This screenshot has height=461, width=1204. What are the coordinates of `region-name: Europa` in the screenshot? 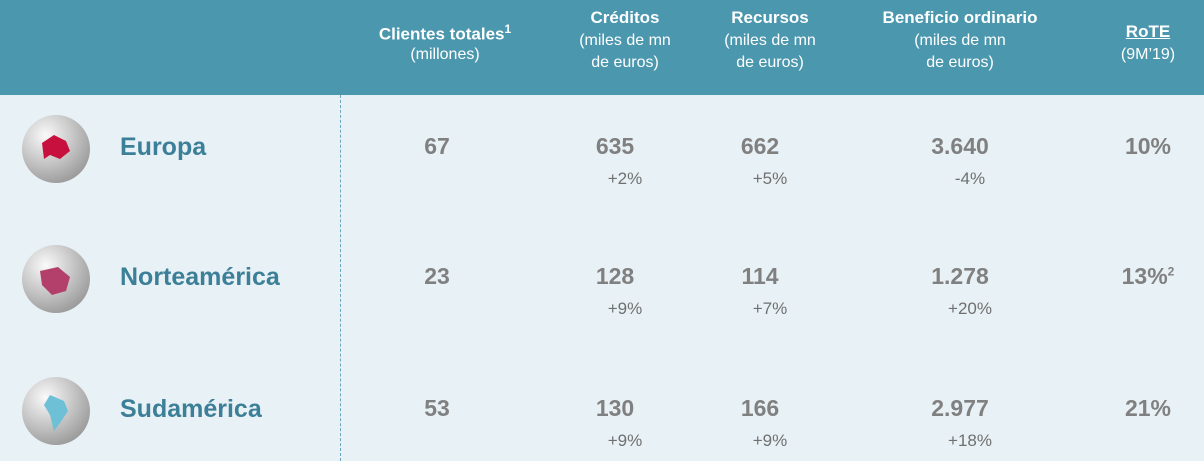 It's located at (163, 147).